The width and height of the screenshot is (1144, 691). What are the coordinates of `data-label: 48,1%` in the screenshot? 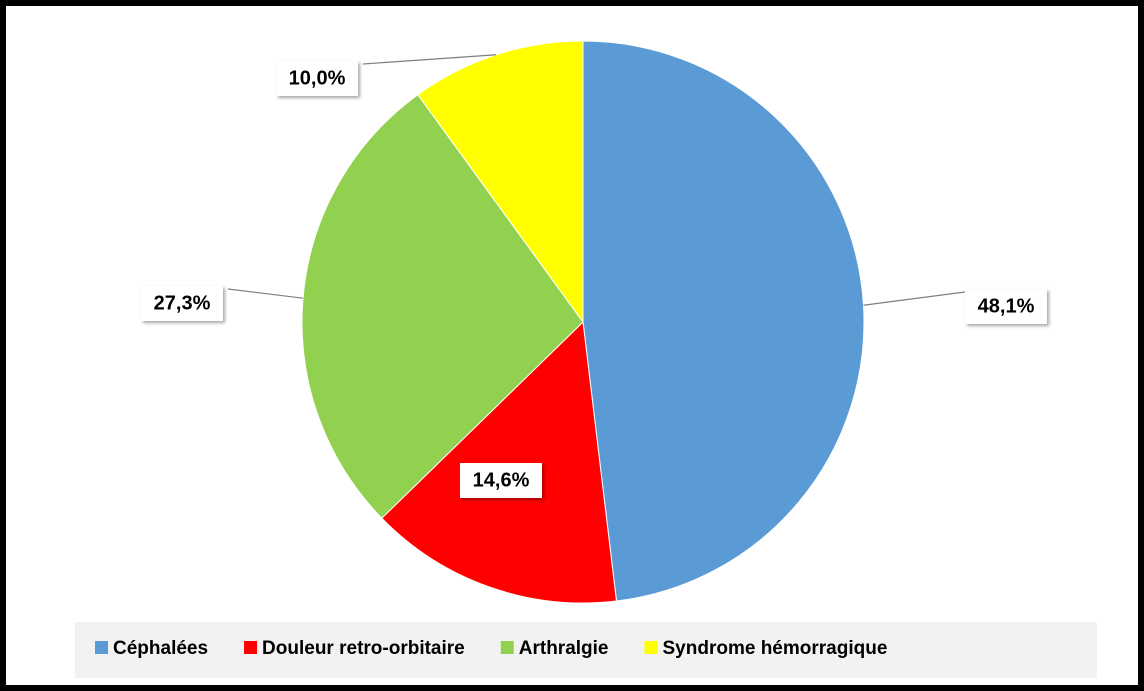 It's located at (1006, 306).